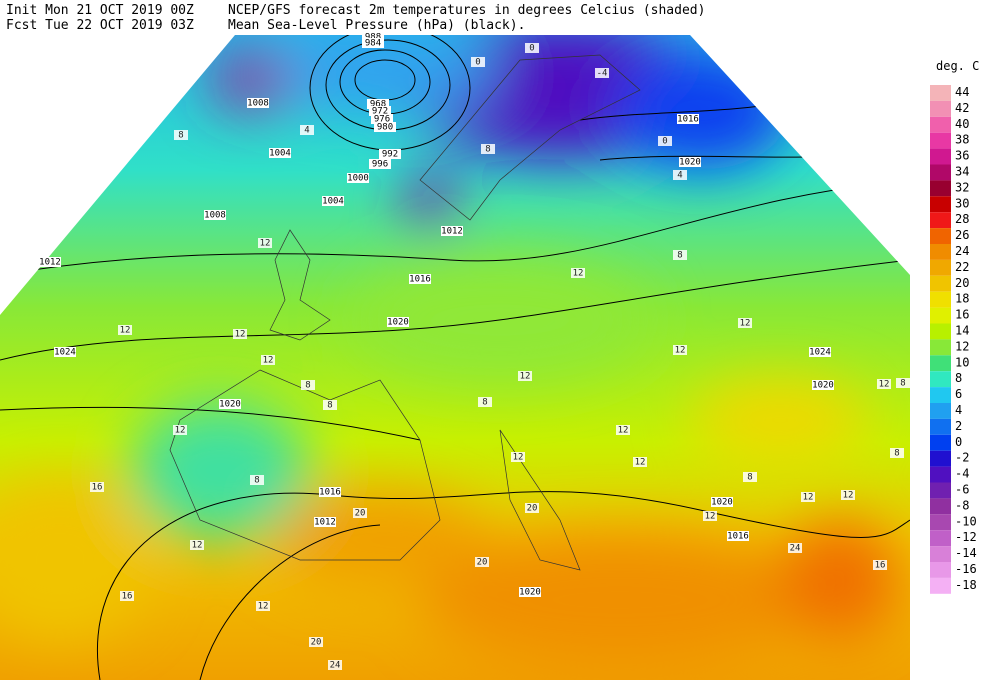 The image size is (1000, 680). What do you see at coordinates (962, 187) in the screenshot?
I see `legend-label: 32` at bounding box center [962, 187].